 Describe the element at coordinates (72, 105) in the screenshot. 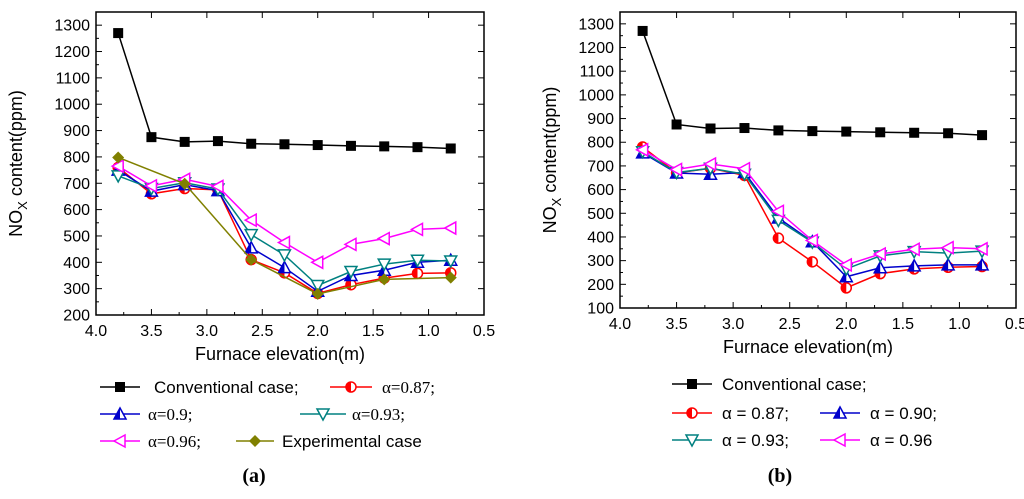

I see `y-tick-label: 1000` at that location.